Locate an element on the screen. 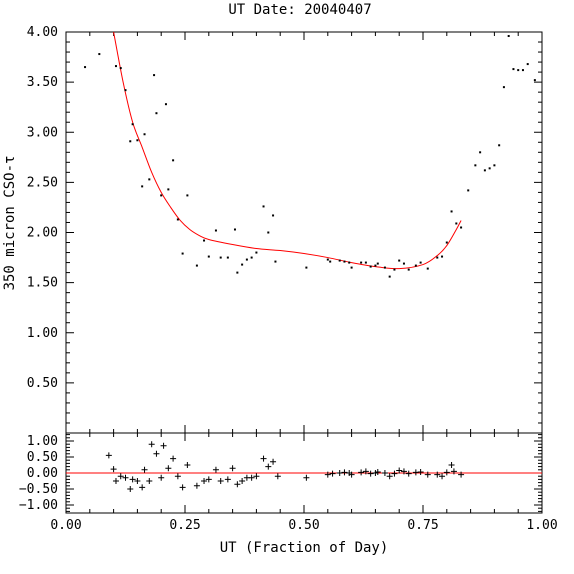 The width and height of the screenshot is (574, 574). y-tick-label: 3.00 is located at coordinates (42, 132).